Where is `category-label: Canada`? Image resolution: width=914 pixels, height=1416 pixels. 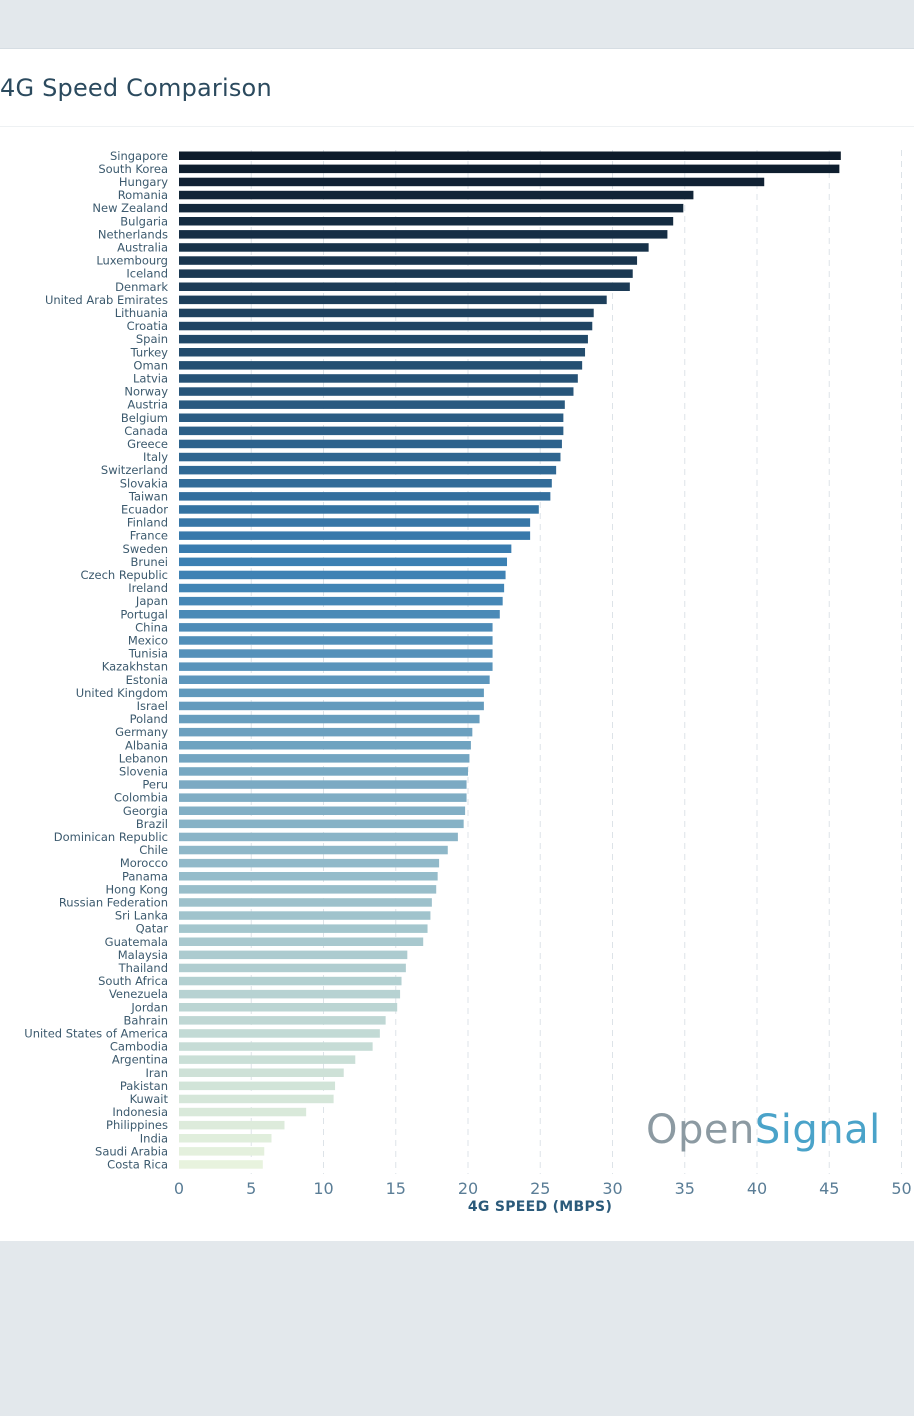 category-label: Canada is located at coordinates (146, 431).